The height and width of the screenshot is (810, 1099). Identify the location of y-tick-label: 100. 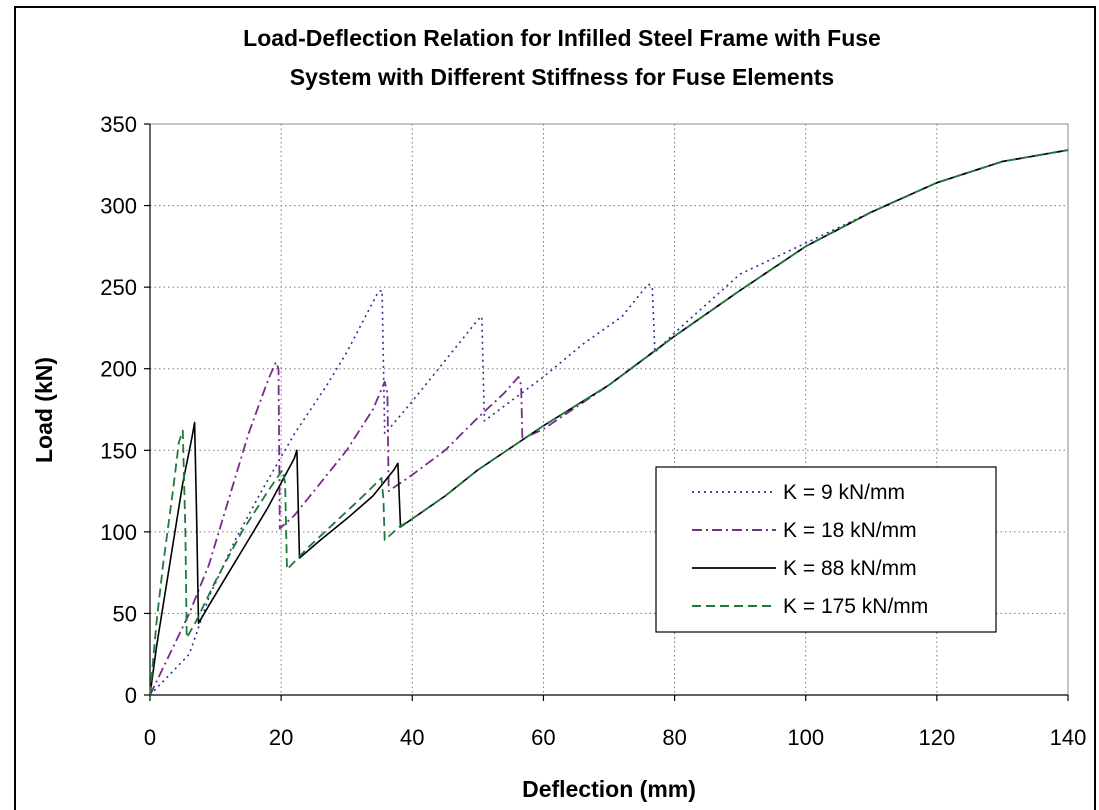
(118, 532).